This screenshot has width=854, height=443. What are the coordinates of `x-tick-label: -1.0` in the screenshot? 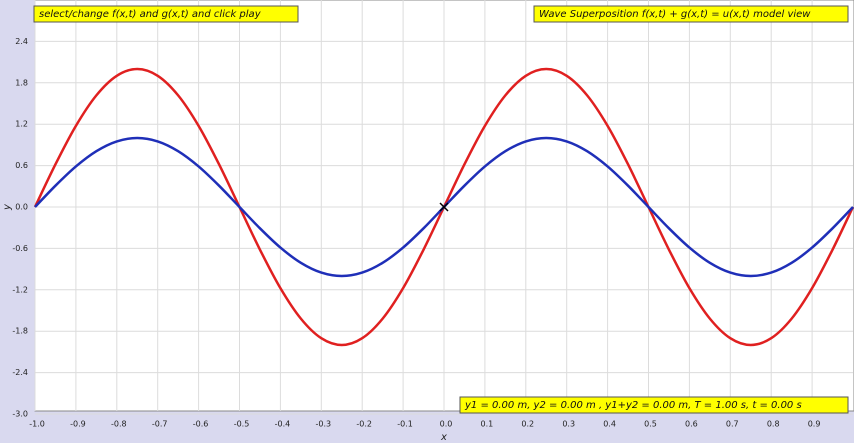 It's located at (37, 424).